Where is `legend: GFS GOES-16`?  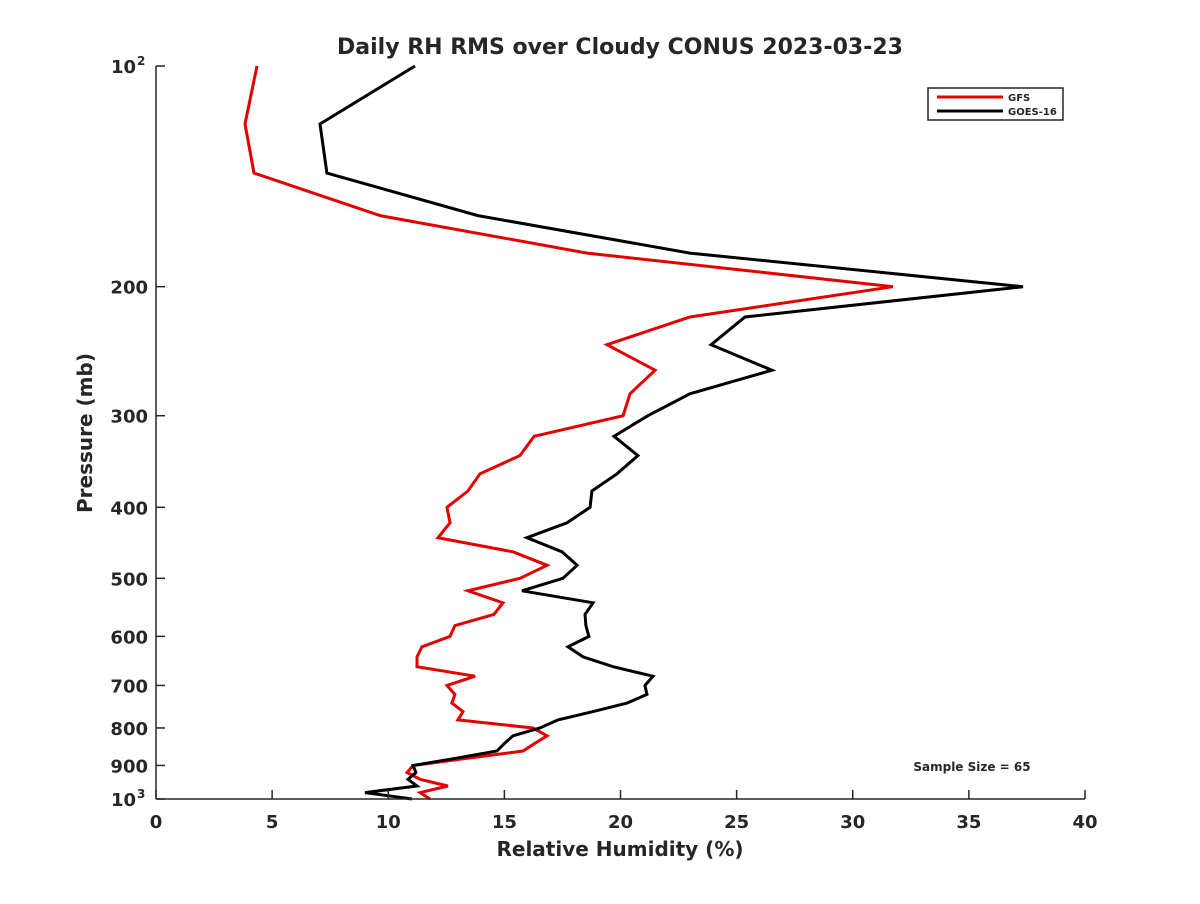
legend: GFS GOES-16 is located at coordinates (995, 104).